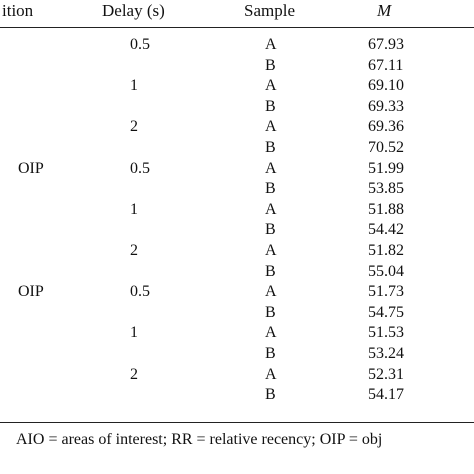  I want to click on m-value-cell: 67.11, so click(386, 65).